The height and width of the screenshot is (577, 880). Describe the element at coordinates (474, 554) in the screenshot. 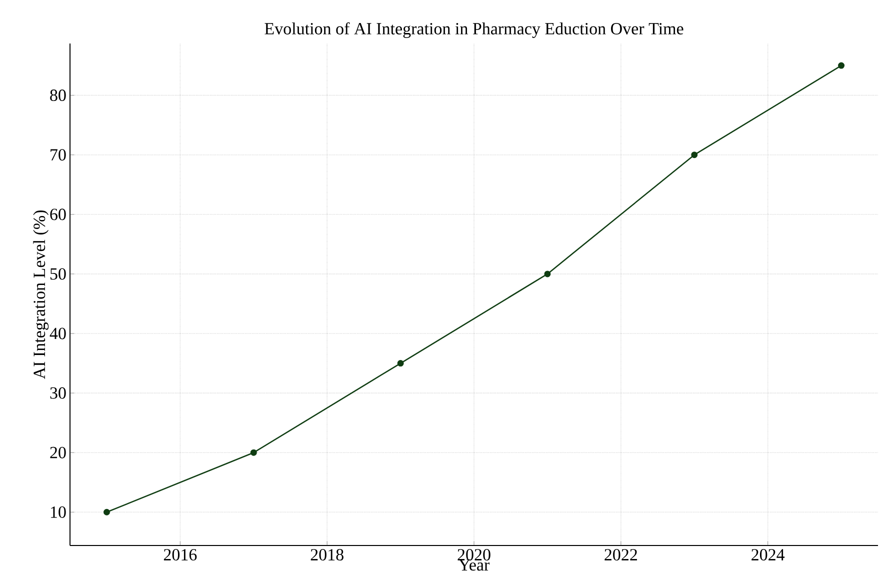

I see `x-tick-label: 2020` at that location.